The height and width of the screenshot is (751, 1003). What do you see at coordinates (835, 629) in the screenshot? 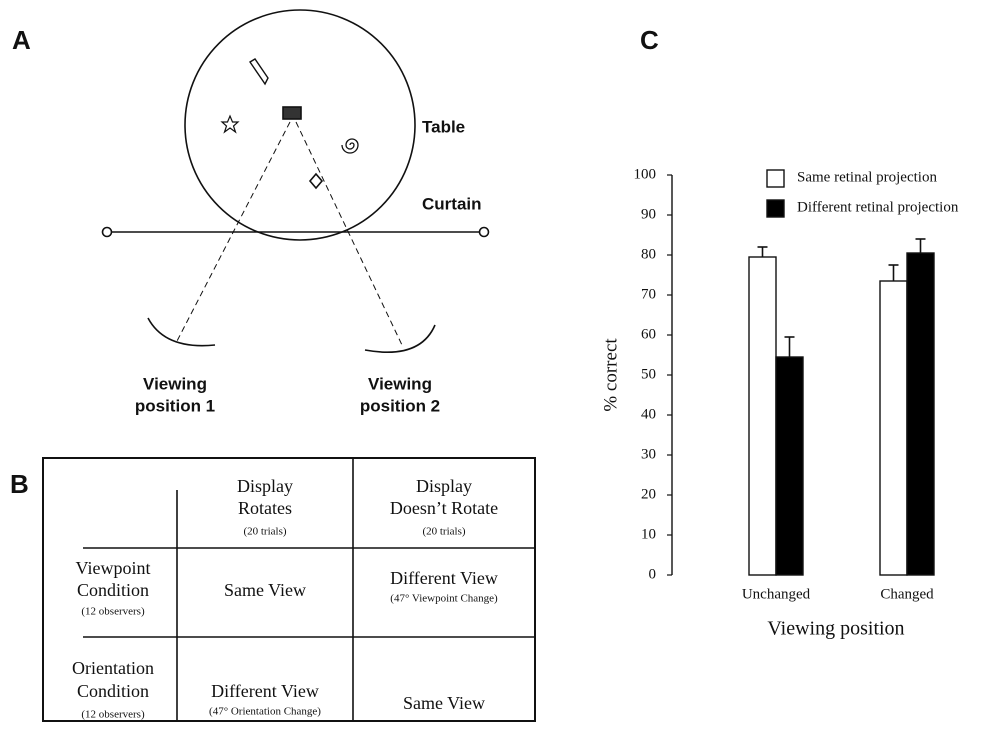
I see `x-axis-label: Viewing position` at bounding box center [835, 629].